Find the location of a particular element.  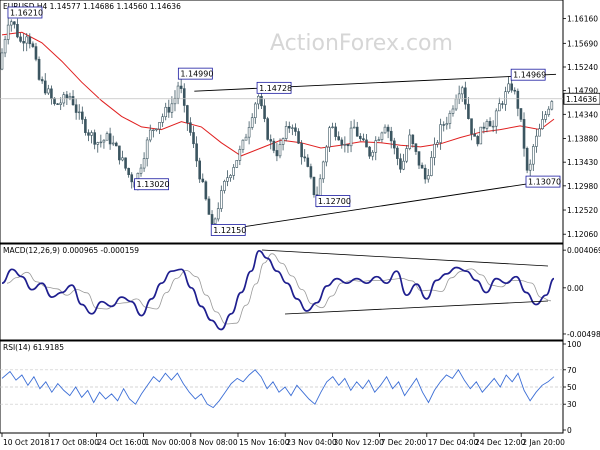

time-tick-label: 7 Dec 20:00 is located at coordinates (404, 442).